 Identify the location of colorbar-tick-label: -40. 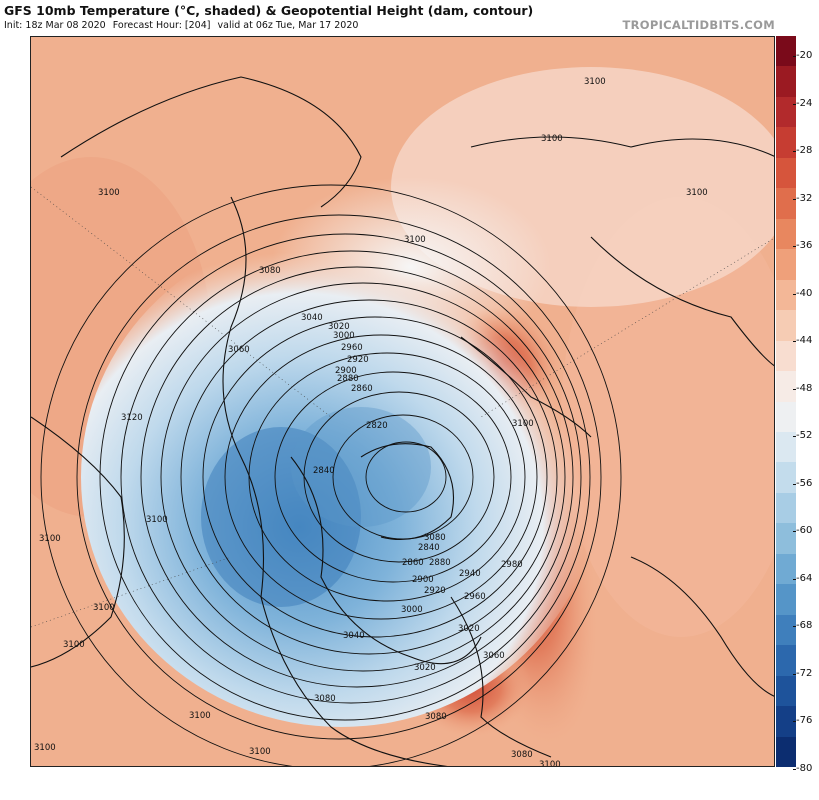
(802, 293).